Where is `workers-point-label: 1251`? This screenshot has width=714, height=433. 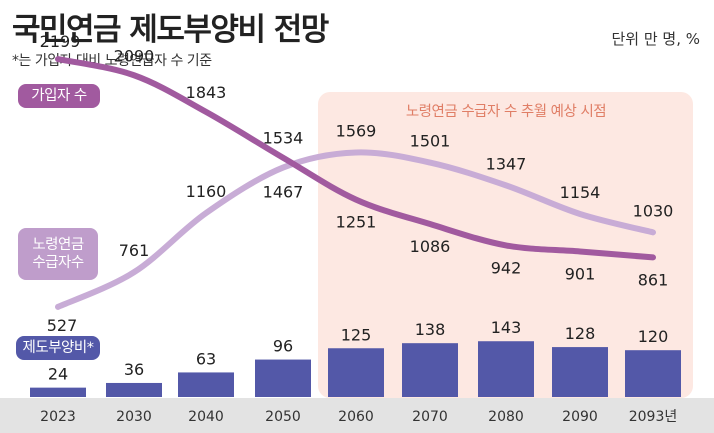 workers-point-label: 1251 is located at coordinates (356, 222).